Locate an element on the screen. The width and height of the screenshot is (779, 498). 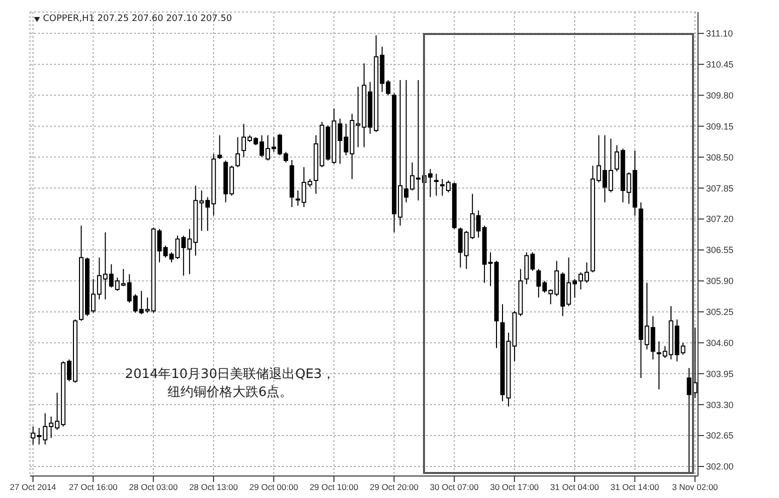
y-tick-label: 306.55 is located at coordinates (720, 250).